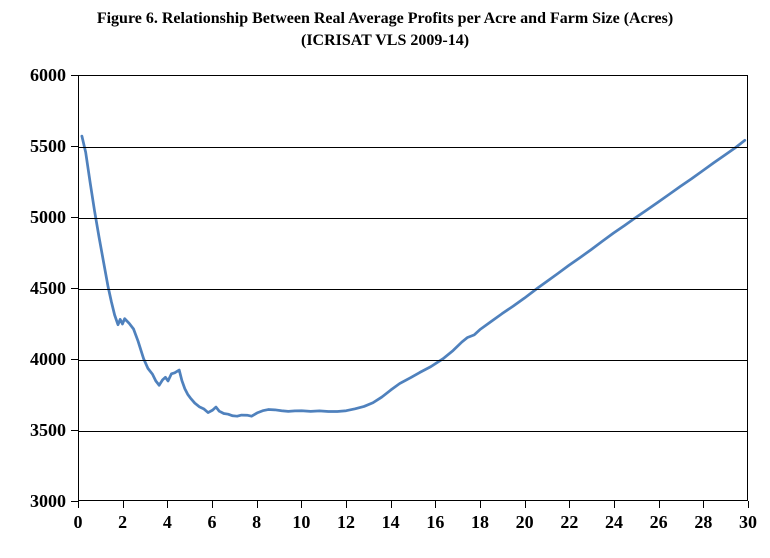 This screenshot has height=558, width=770. I want to click on x-axis-label: 10, so click(301, 522).